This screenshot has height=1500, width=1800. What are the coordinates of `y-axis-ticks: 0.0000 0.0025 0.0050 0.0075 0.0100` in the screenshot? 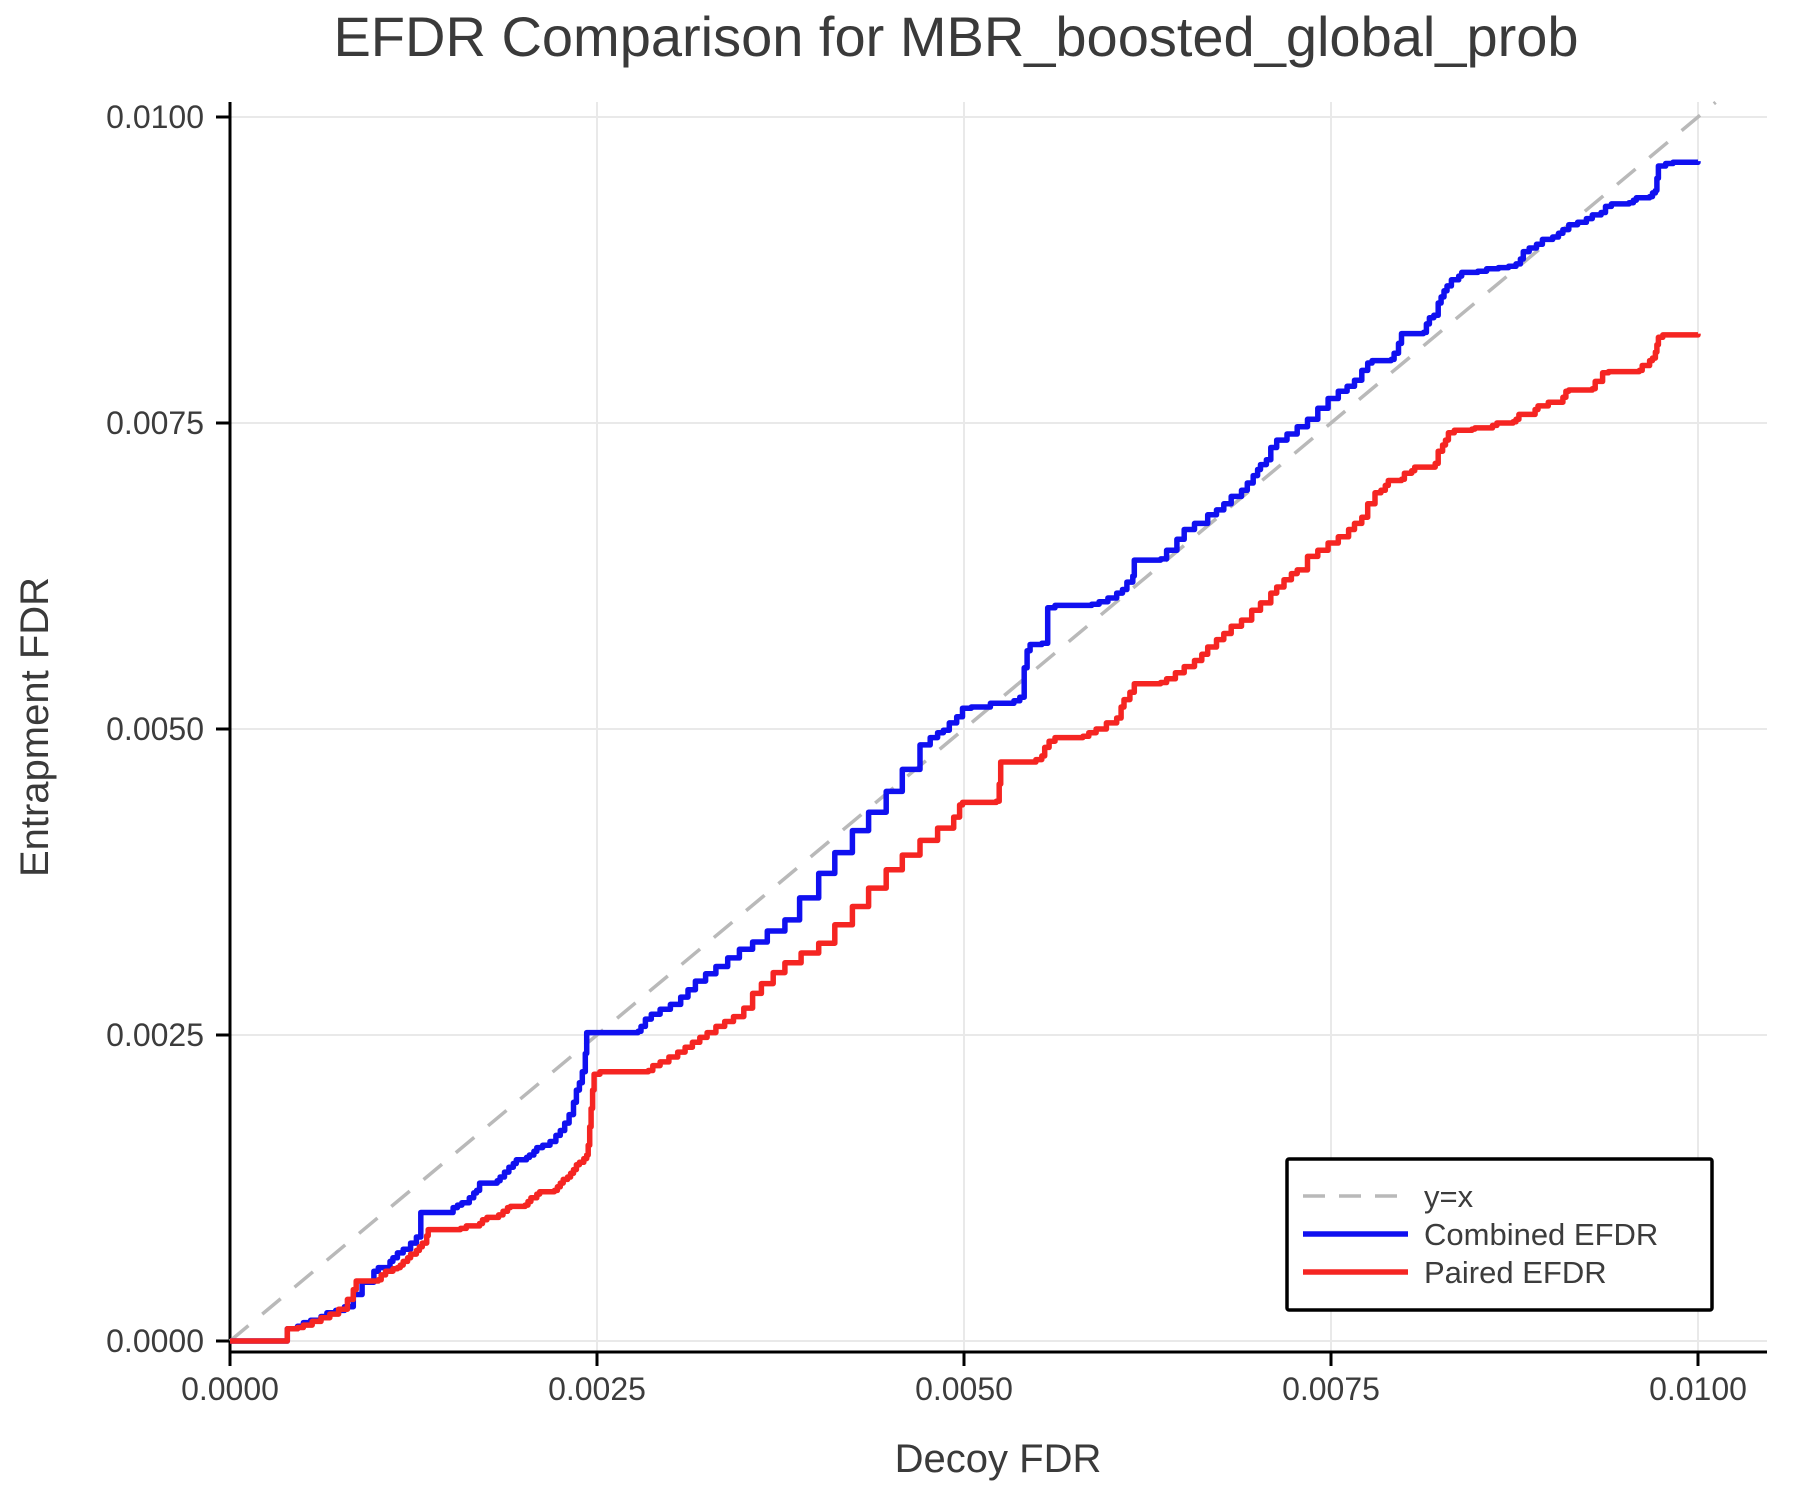 It's located at (168, 729).